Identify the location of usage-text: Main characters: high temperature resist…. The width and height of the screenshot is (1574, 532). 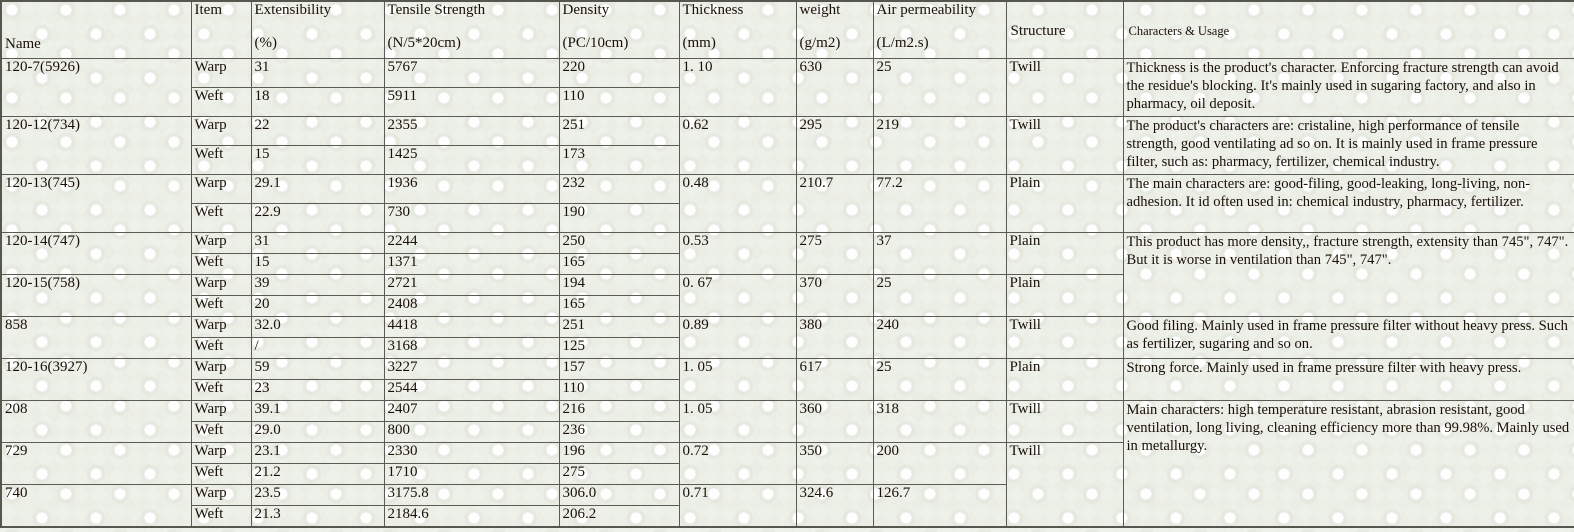
(1348, 464).